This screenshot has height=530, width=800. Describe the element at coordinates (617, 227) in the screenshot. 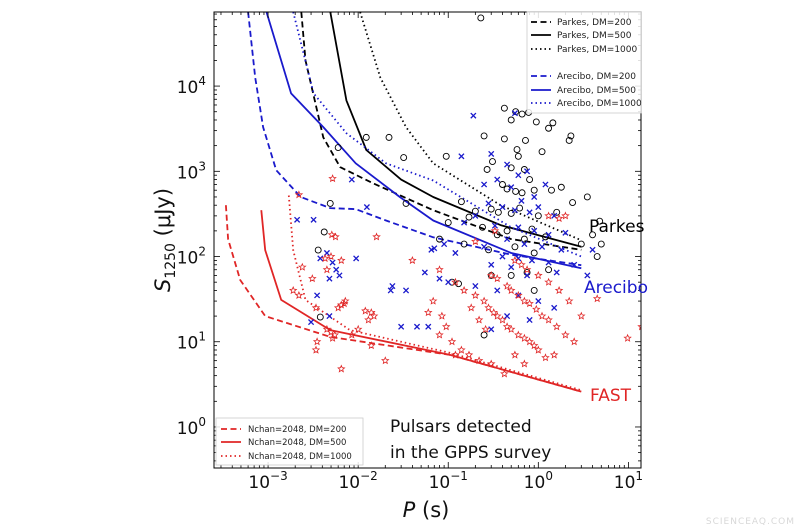

I see `label-parkes: Parkes` at that location.